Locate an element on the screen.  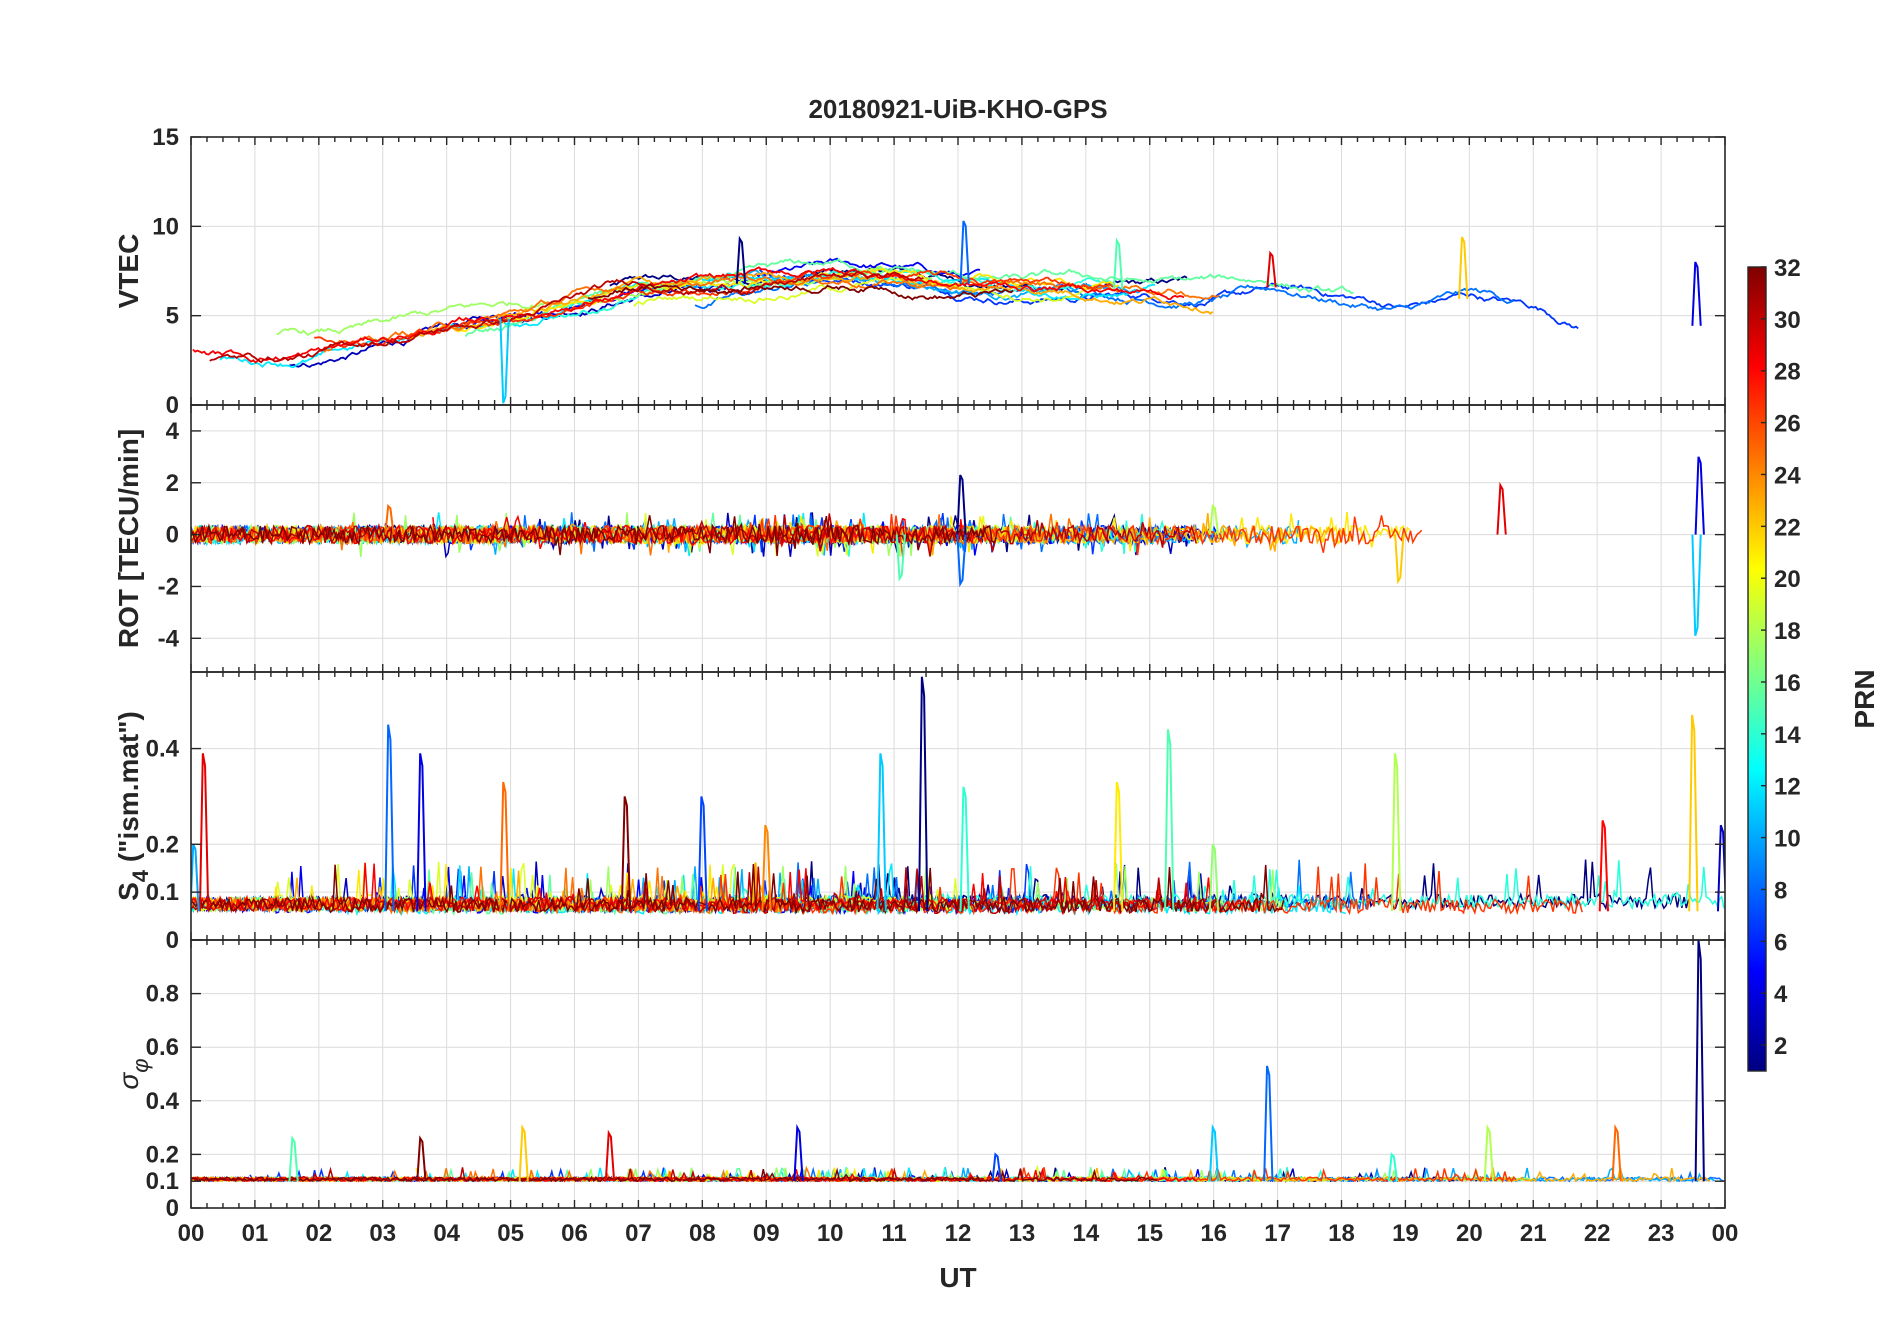
colorbar-tick-label: 26 is located at coordinates (1787, 424).